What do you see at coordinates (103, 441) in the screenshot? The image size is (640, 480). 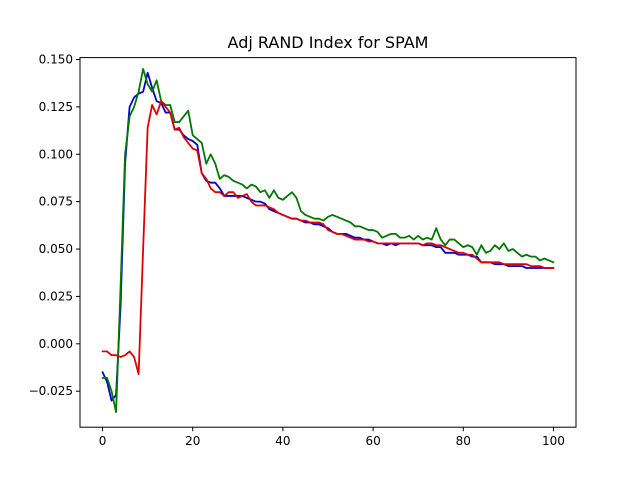 I see `x-tick-label: 0` at bounding box center [103, 441].